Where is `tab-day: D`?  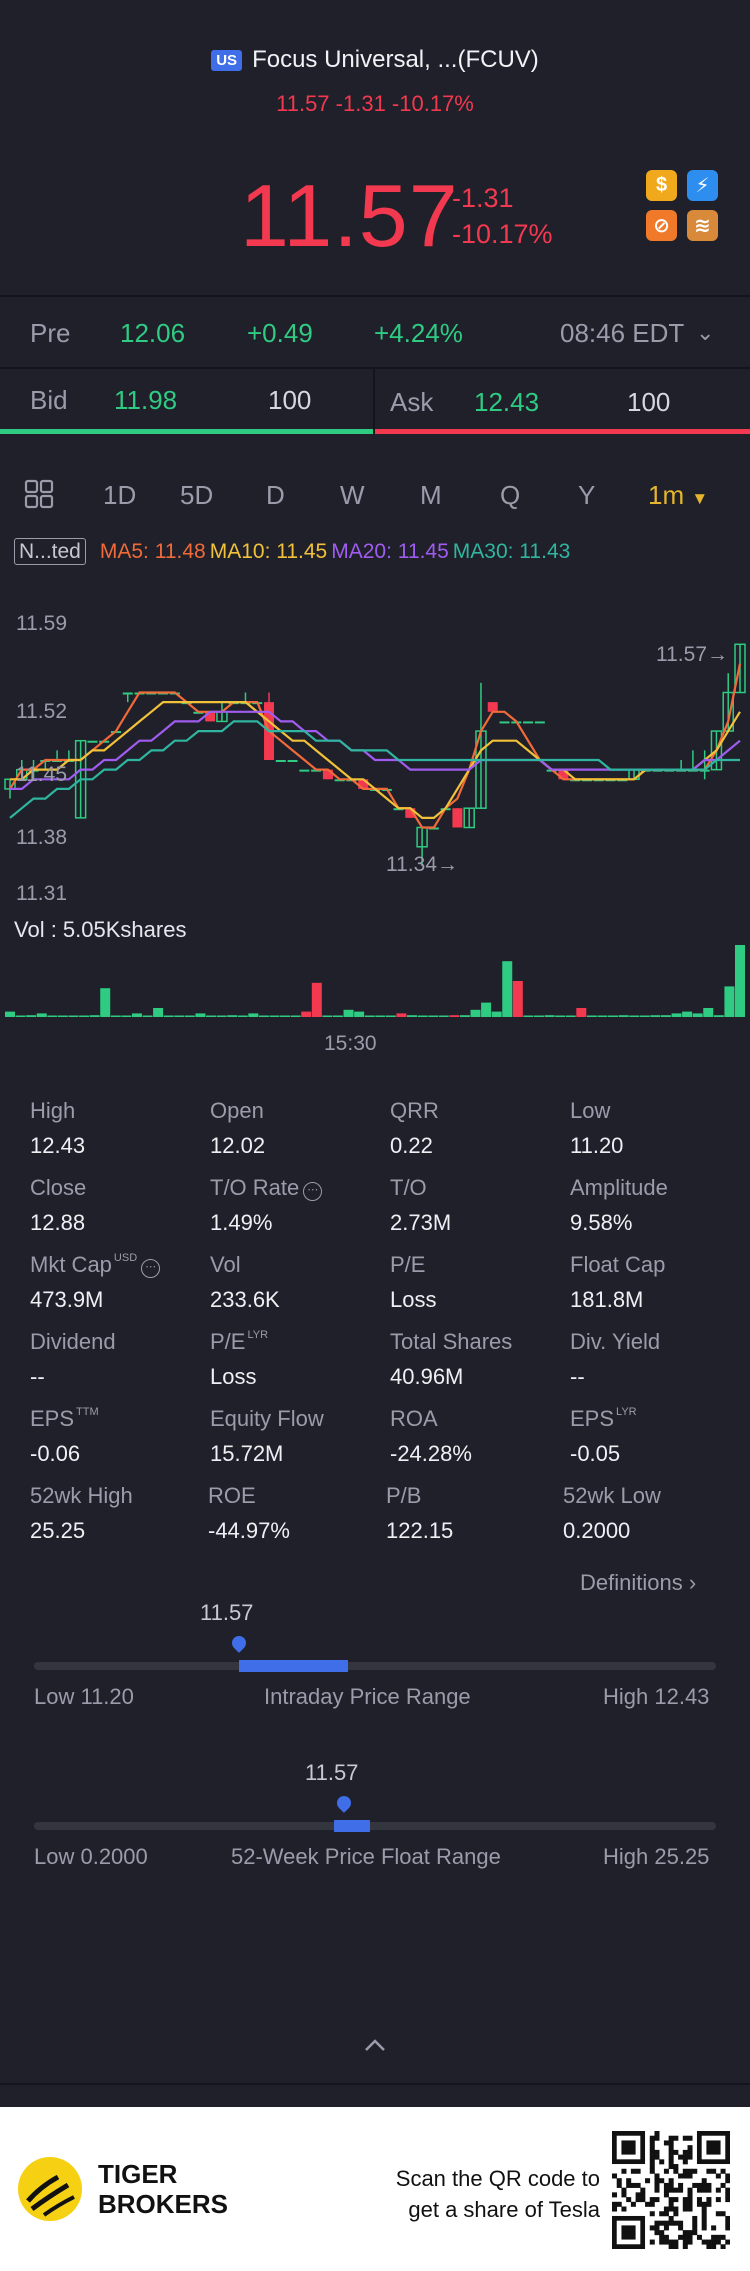
tab-day: D is located at coordinates (275, 495).